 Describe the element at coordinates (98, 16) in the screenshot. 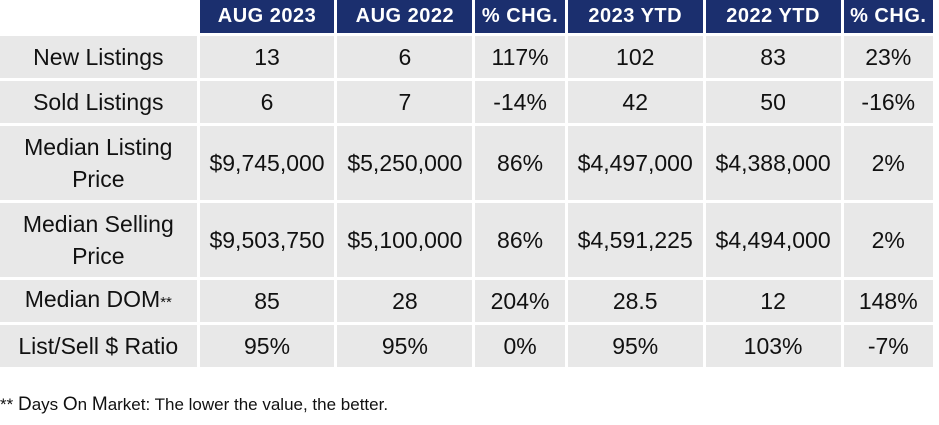

I see `header-corner` at that location.